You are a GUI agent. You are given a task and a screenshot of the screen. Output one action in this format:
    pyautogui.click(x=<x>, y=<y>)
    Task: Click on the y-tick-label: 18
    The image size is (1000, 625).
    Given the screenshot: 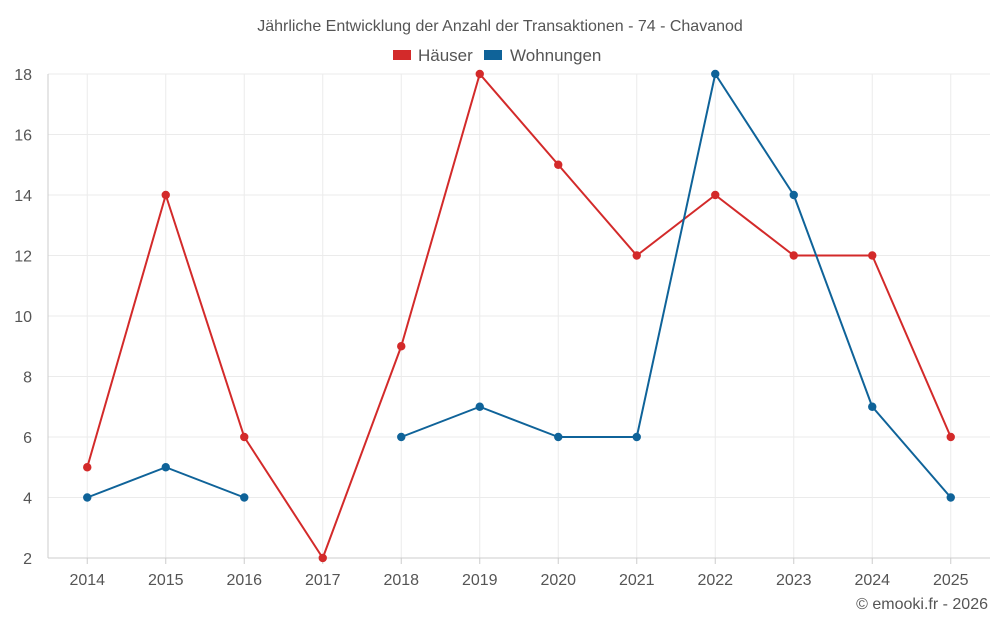 What is the action you would take?
    pyautogui.click(x=23, y=75)
    